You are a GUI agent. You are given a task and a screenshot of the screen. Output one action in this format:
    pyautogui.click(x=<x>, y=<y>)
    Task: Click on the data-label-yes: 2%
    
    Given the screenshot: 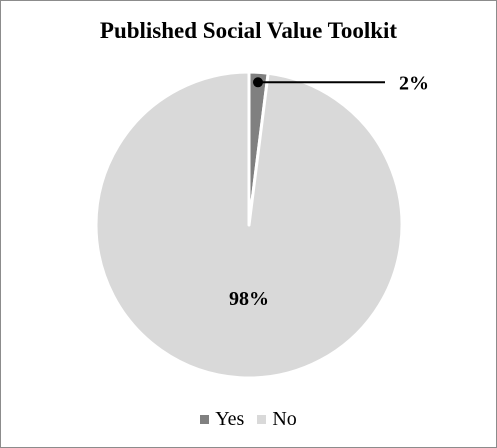 What is the action you would take?
    pyautogui.click(x=414, y=83)
    